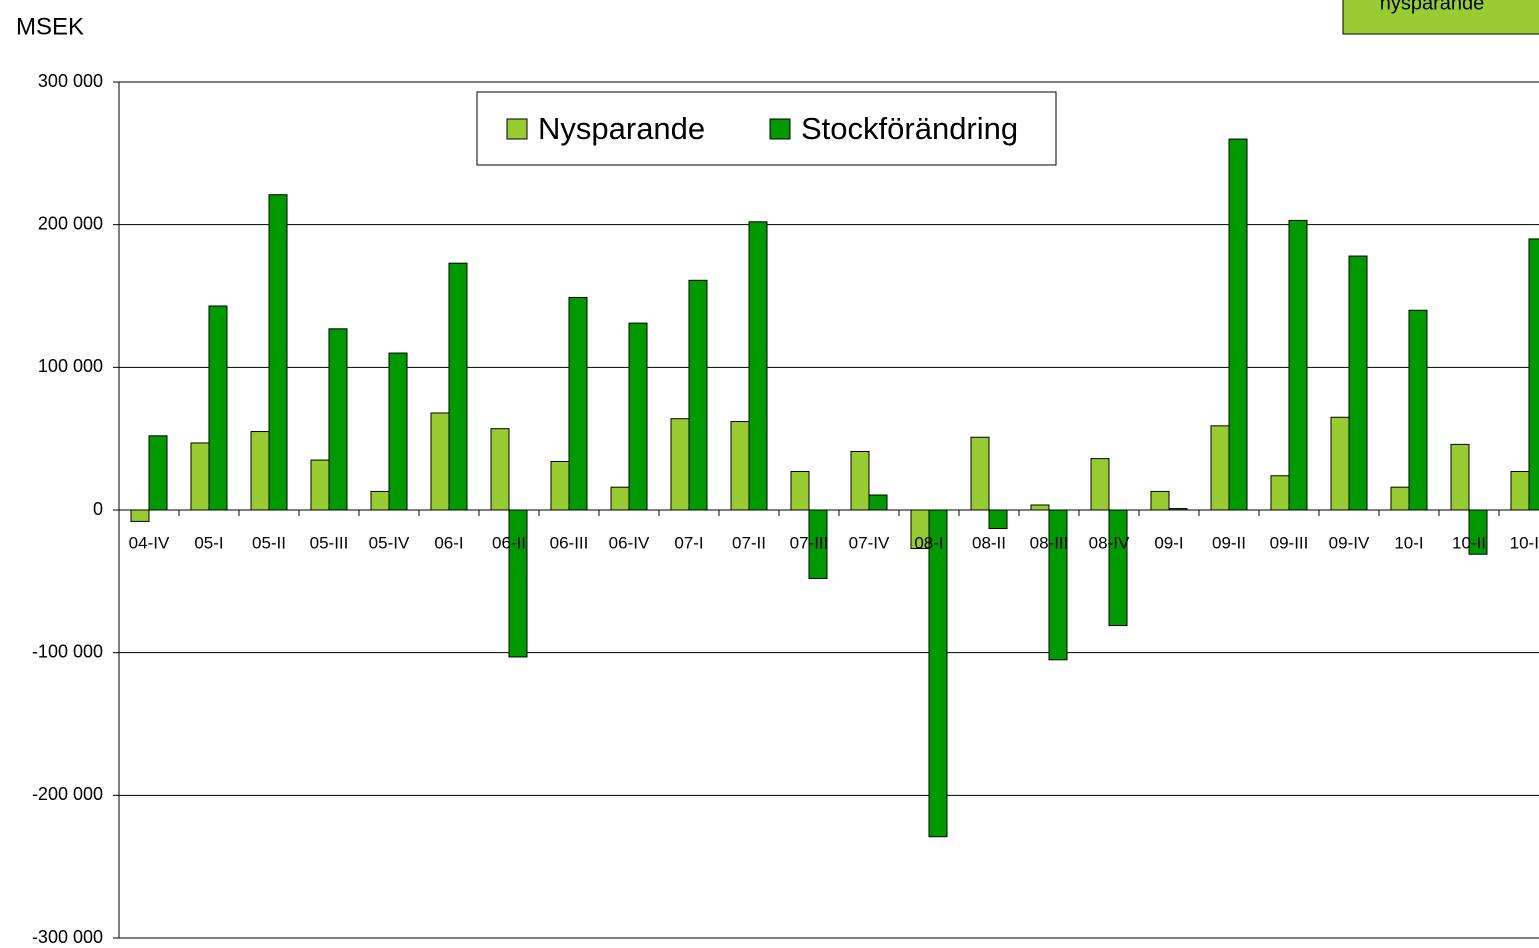 The height and width of the screenshot is (948, 1539). I want to click on y-axis-label: MSEK, so click(50, 26).